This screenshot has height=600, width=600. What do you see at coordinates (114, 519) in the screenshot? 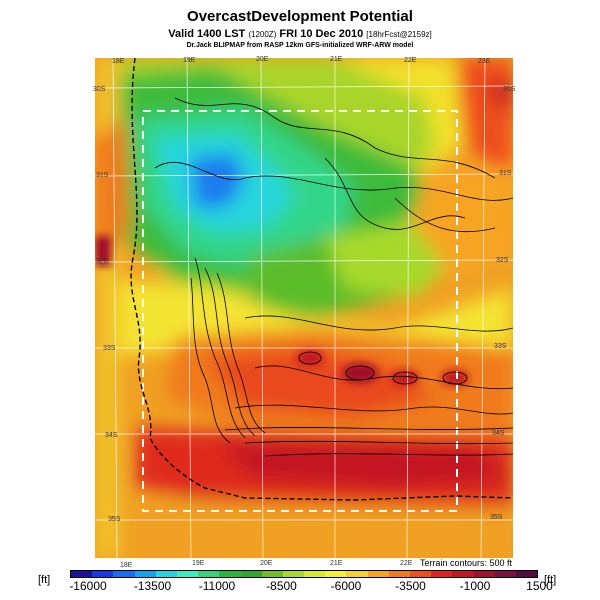
I see `lat-label-left: 35S` at bounding box center [114, 519].